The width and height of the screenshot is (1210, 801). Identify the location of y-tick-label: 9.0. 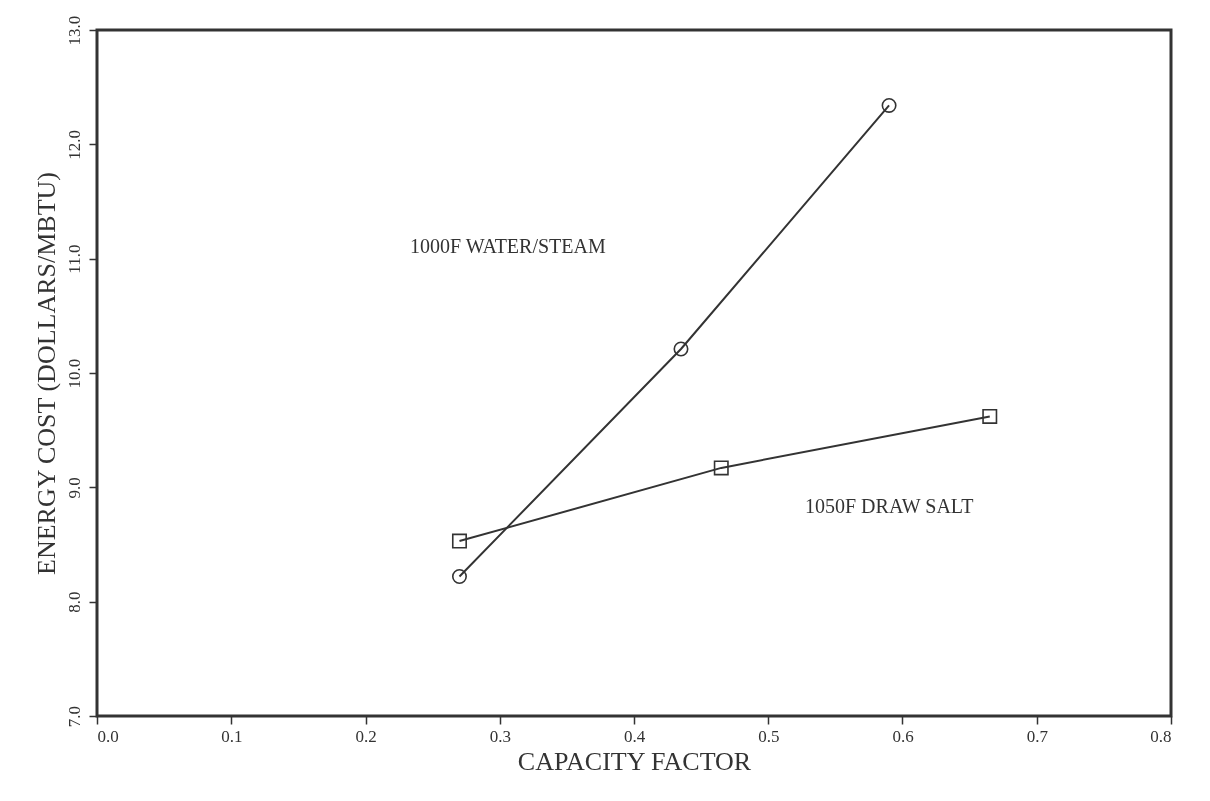
(74, 488).